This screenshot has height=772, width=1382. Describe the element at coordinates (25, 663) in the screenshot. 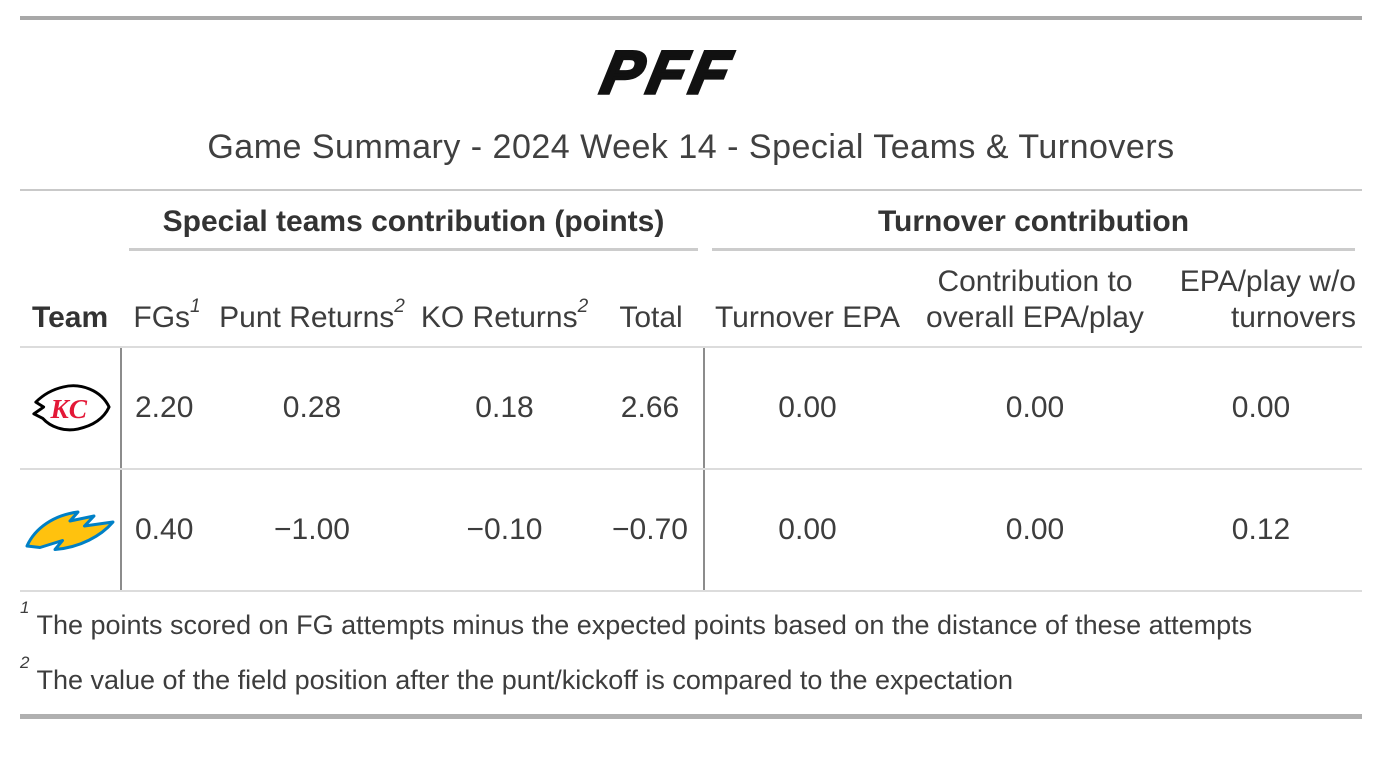

I see `footnote-2-marker: 2` at that location.